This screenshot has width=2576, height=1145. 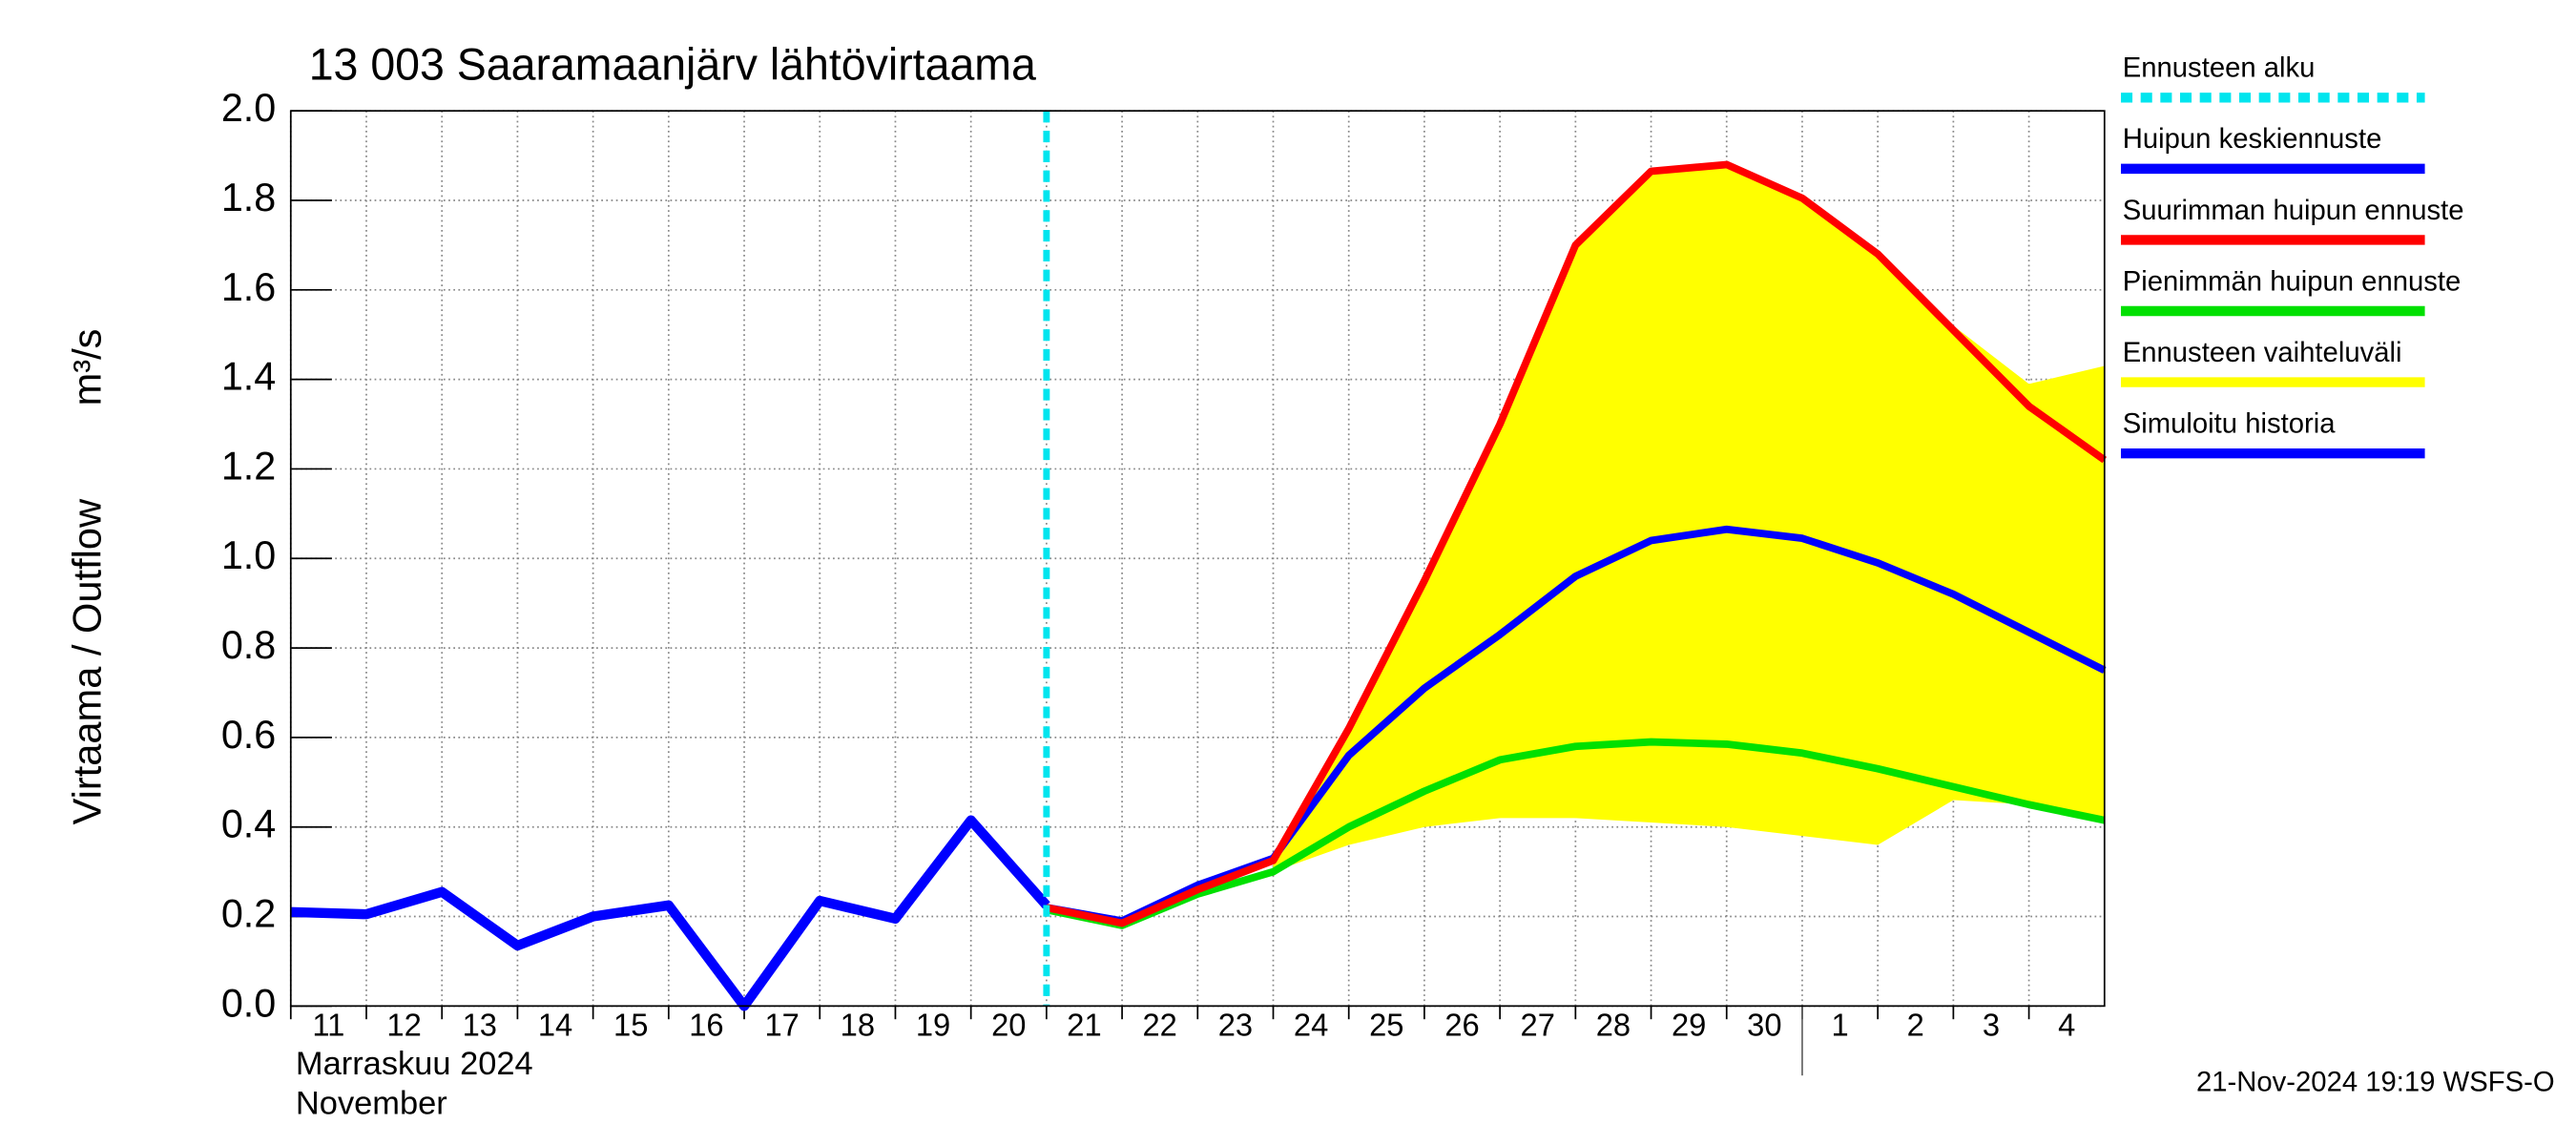 I want to click on legend-label: Pienimmän huipun ennuste, so click(x=2292, y=281).